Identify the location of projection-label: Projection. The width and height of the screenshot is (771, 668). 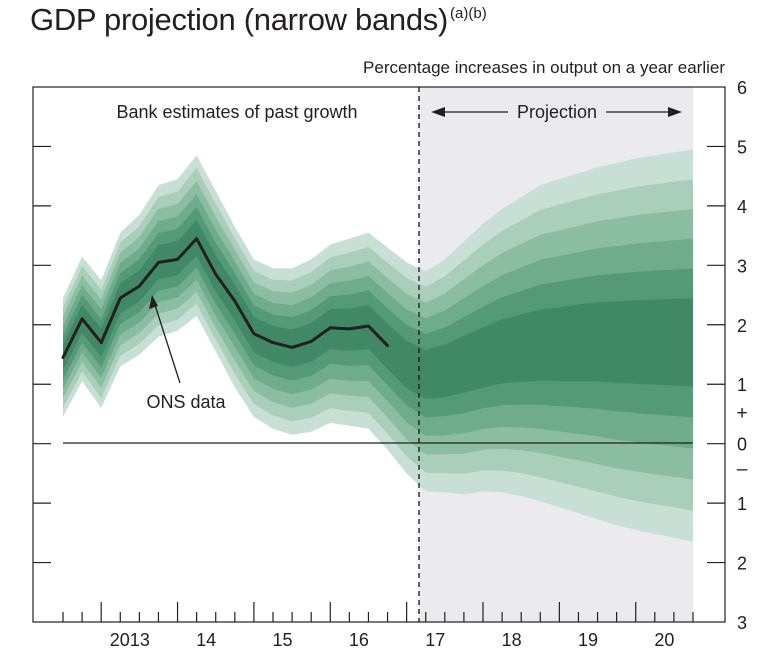
(557, 112).